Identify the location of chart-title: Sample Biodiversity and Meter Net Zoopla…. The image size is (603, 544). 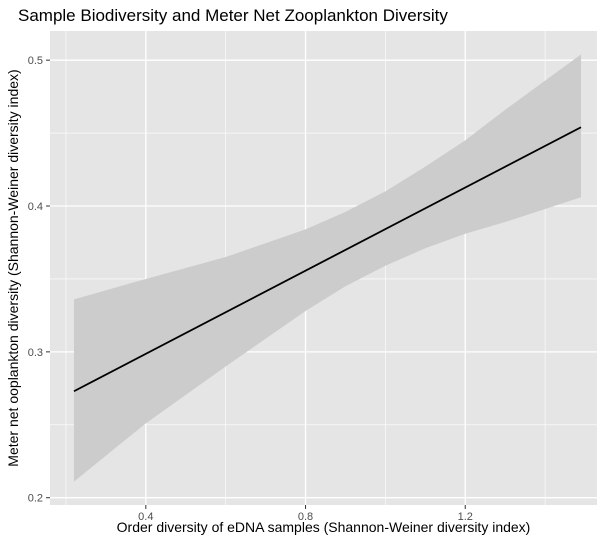
(233, 15).